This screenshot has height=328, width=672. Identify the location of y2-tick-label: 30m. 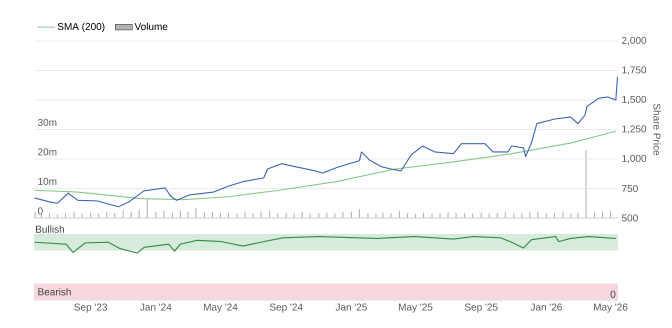
(47, 122).